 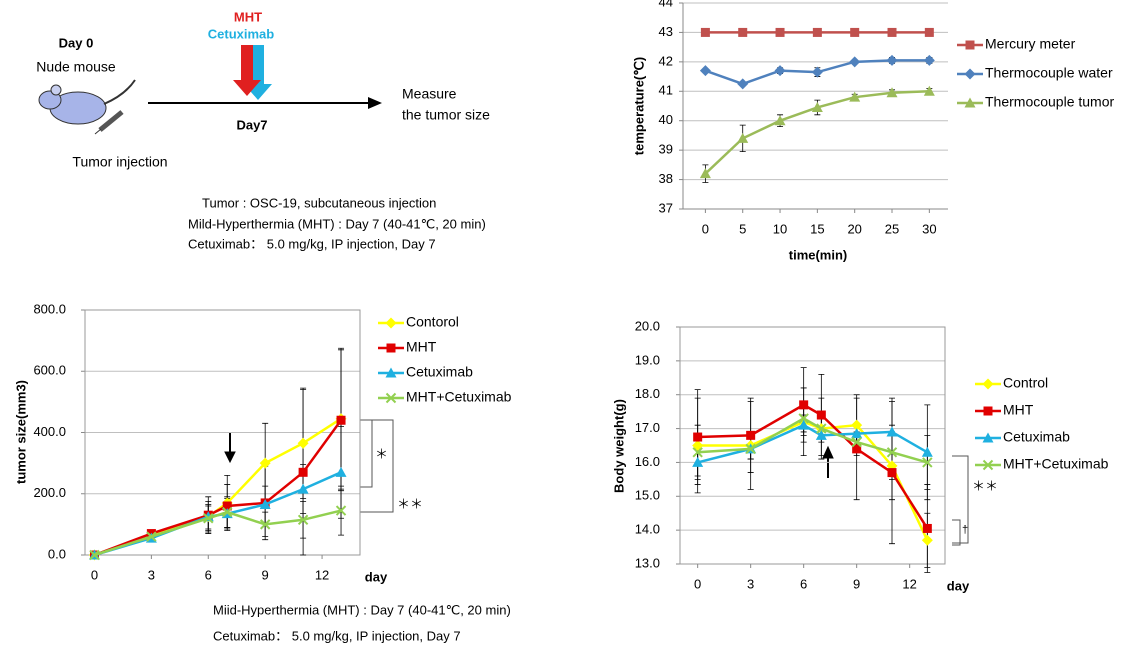 What do you see at coordinates (119, 162) in the screenshot?
I see `injection-label: Tumor injection` at bounding box center [119, 162].